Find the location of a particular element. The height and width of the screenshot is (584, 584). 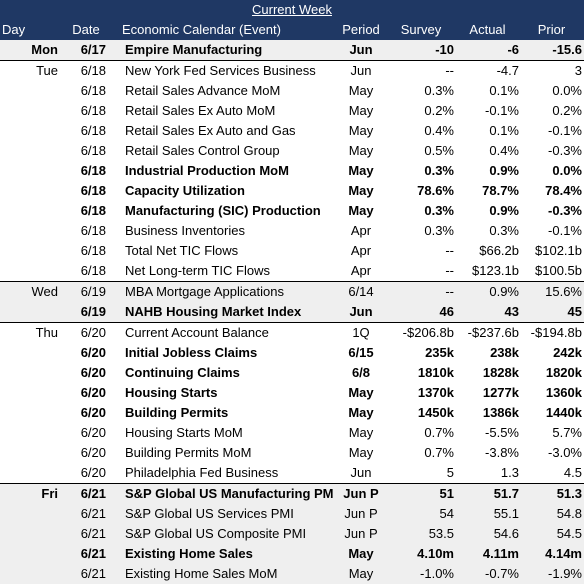

cell-prior: -0.1% is located at coordinates (565, 230).